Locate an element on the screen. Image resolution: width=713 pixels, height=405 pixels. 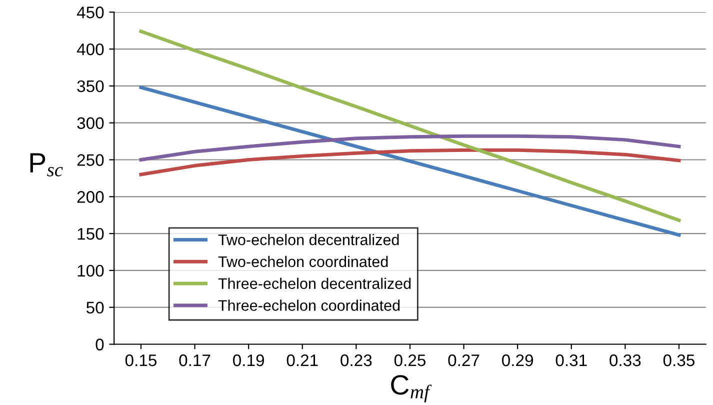
x-tick-label: 0.27 is located at coordinates (464, 360).